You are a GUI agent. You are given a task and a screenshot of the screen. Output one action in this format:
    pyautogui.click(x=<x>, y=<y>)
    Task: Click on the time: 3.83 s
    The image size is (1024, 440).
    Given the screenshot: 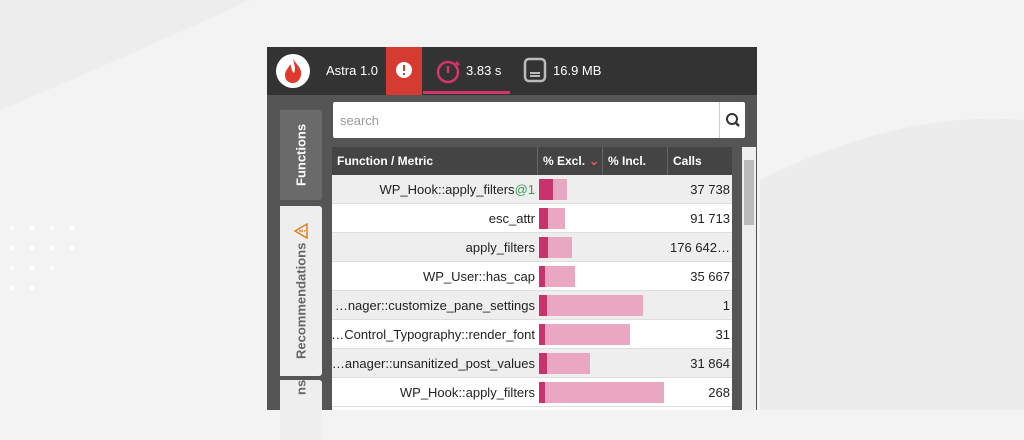 What is the action you would take?
    pyautogui.click(x=484, y=70)
    